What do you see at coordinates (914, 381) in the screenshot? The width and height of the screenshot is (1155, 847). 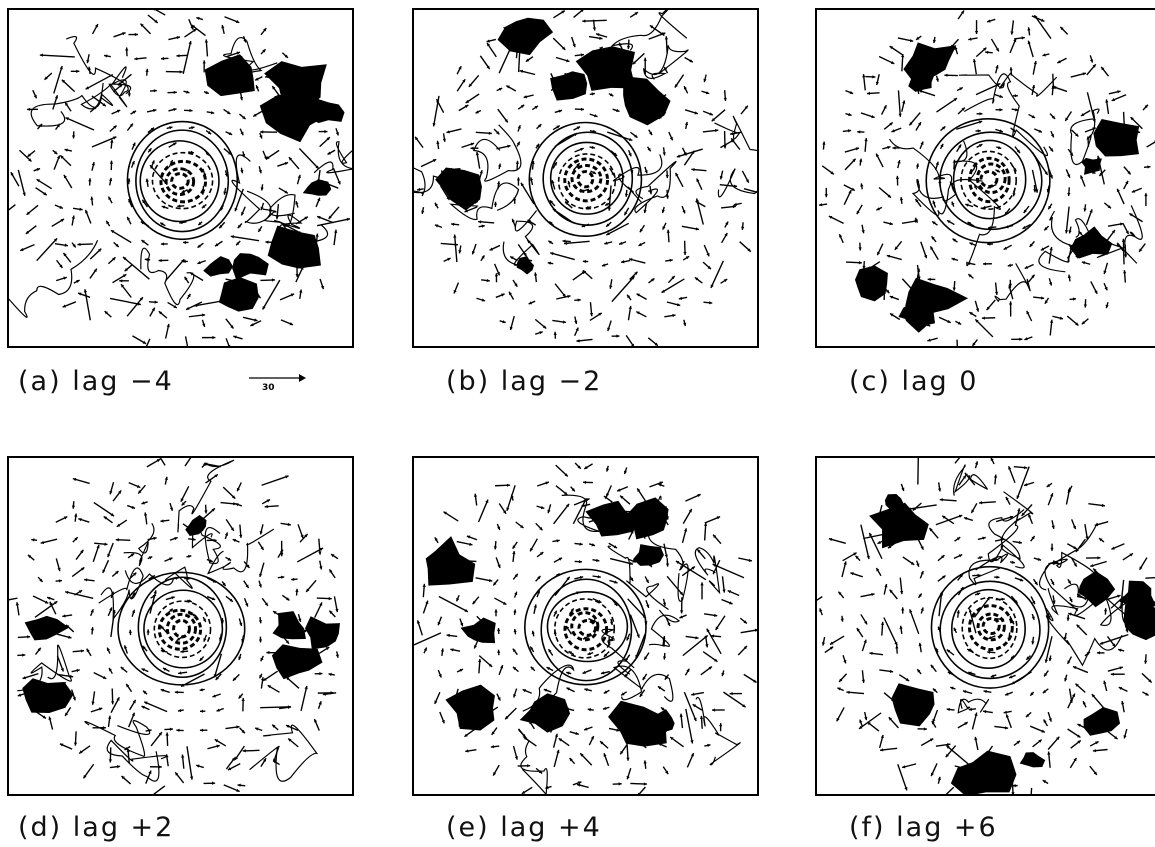 I see `caption-c: (c) lag 0` at bounding box center [914, 381].